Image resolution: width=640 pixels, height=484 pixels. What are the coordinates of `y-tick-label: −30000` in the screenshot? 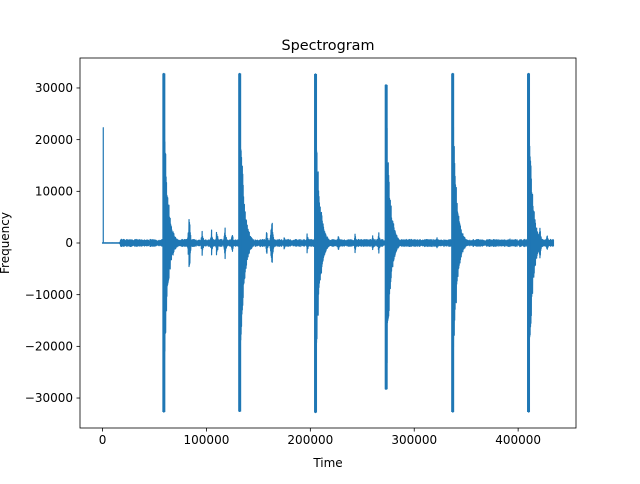 It's located at (49, 398).